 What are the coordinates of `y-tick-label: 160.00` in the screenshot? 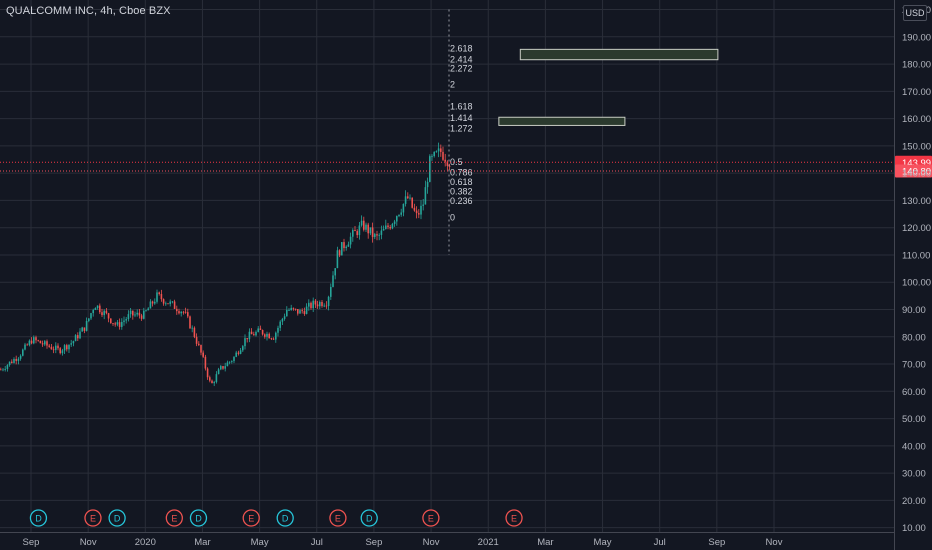 It's located at (916, 119).